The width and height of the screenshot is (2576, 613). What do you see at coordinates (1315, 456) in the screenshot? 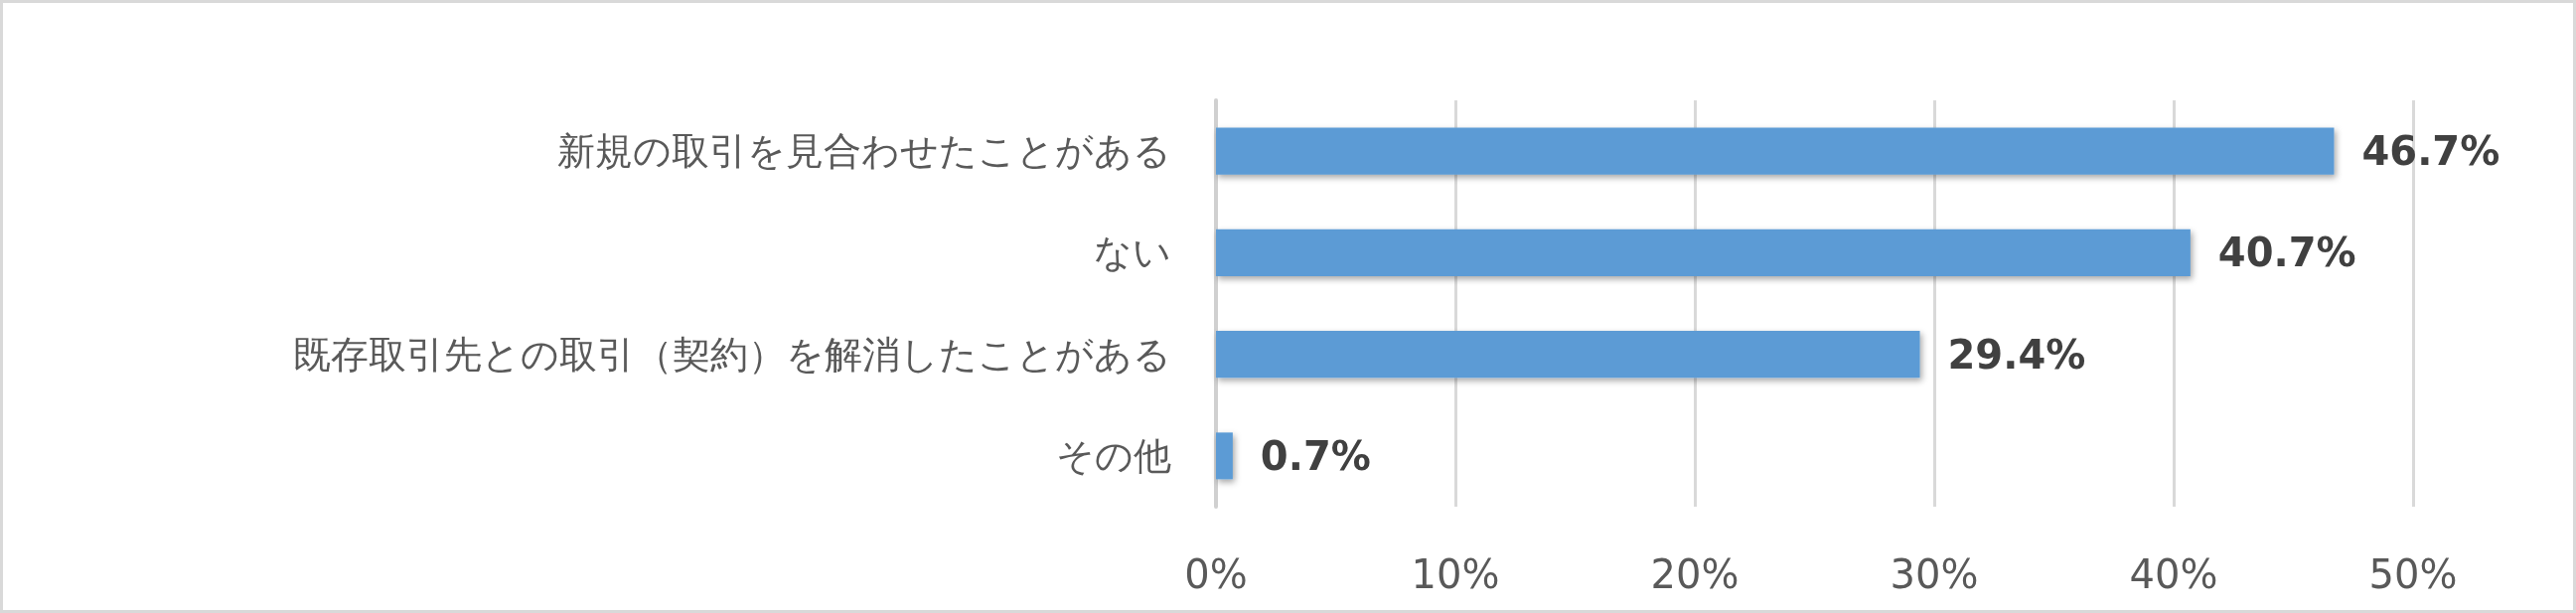
I see `data-label: 0.7%` at bounding box center [1315, 456].